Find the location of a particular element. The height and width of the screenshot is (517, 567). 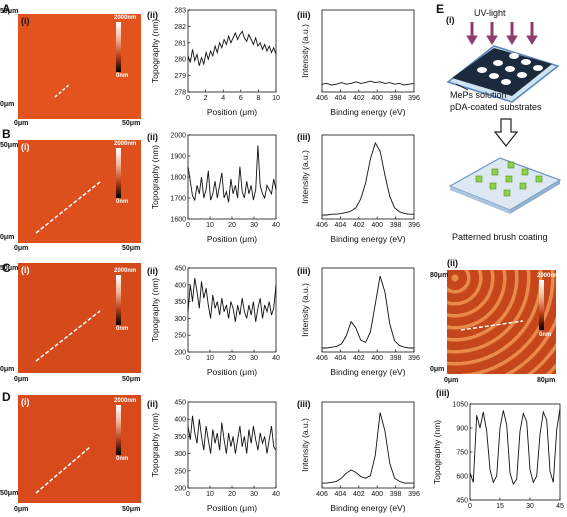

panel-letter-c: C is located at coordinates (6, 268).